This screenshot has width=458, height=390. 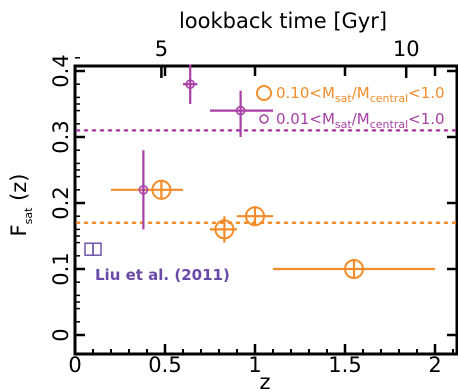 What do you see at coordinates (305, 119) in the screenshot?
I see `legend-text-prefix-2: 0.01<M` at bounding box center [305, 119].